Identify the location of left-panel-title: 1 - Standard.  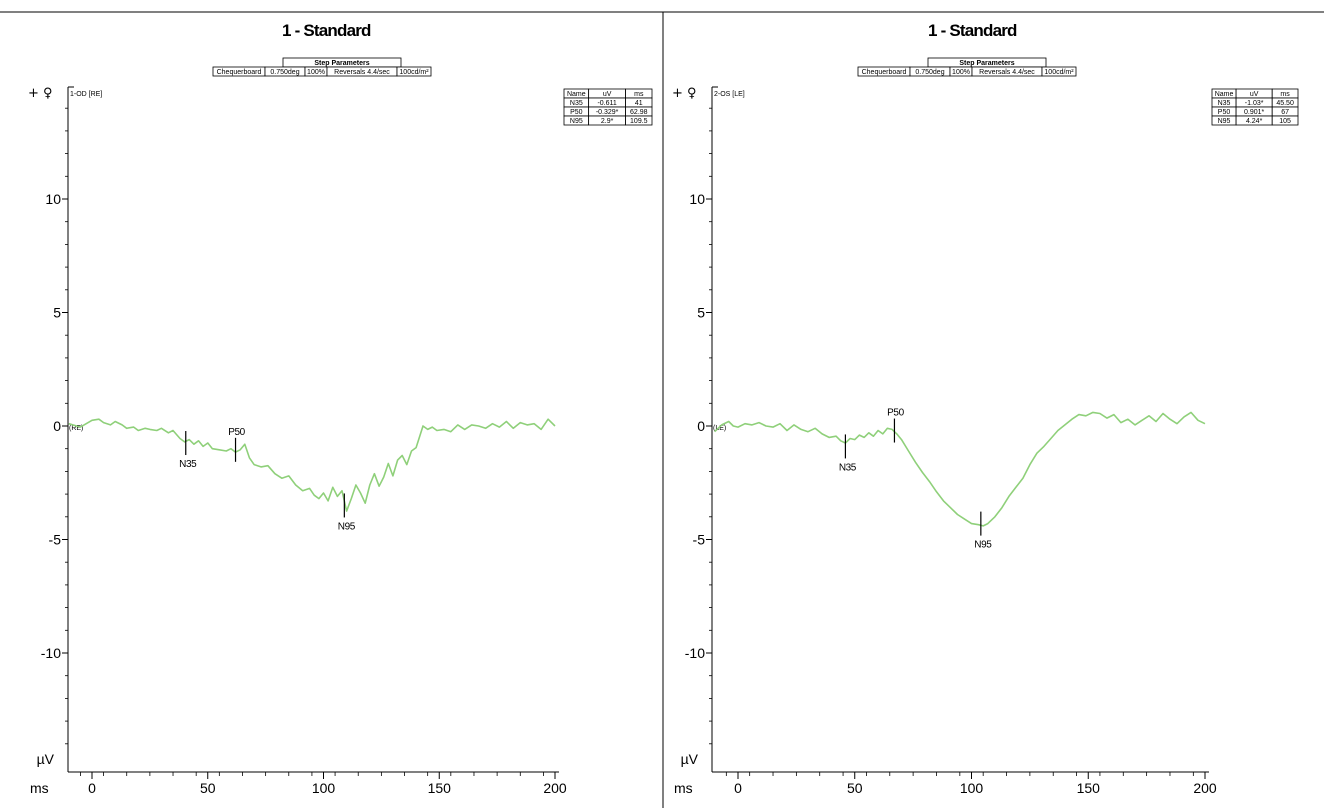
(326, 30).